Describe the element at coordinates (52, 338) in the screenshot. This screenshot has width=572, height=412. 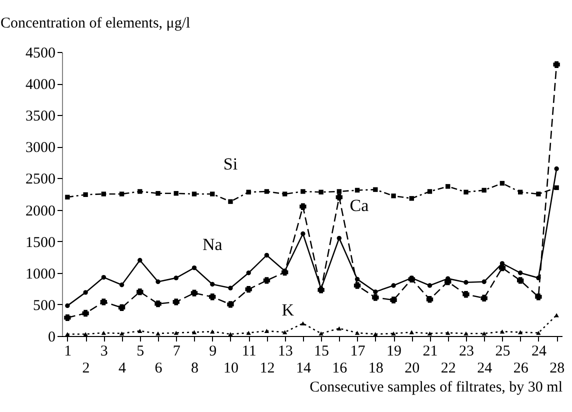
I see `y-tick-label: 0` at that location.